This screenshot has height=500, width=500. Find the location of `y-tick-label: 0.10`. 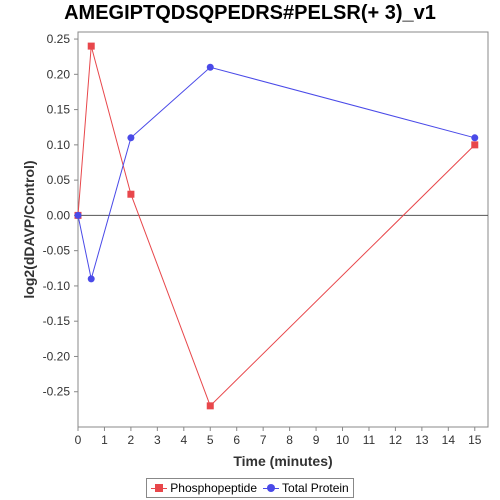

y-tick-label: 0.10 is located at coordinates (59, 145).